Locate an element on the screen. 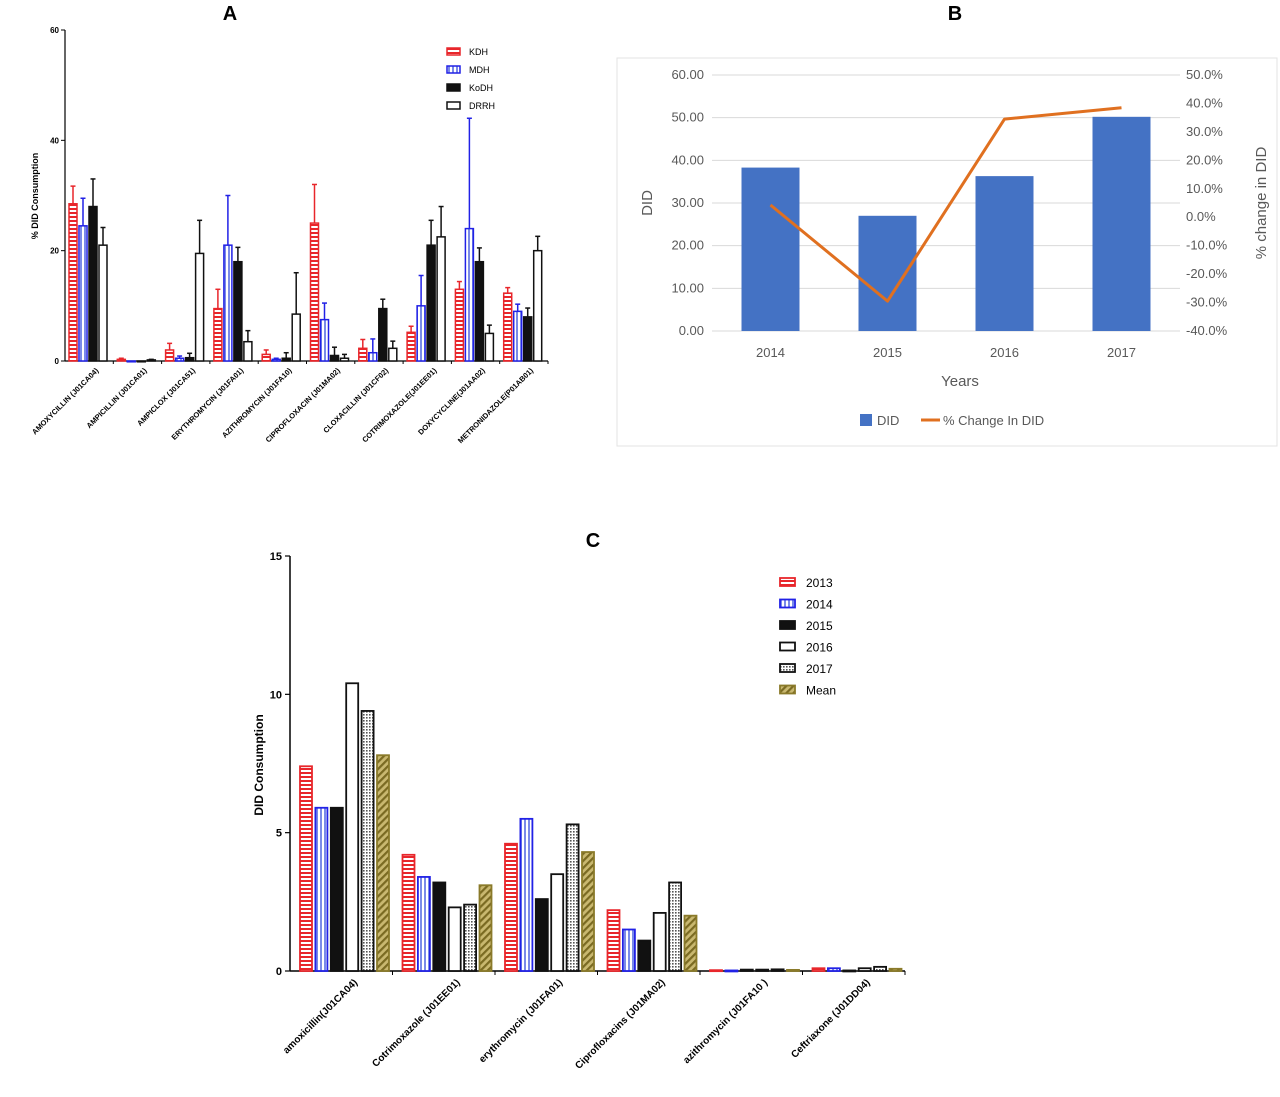 Image resolution: width=1280 pixels, height=1097 pixels. legend-label: KoDH is located at coordinates (481, 88).